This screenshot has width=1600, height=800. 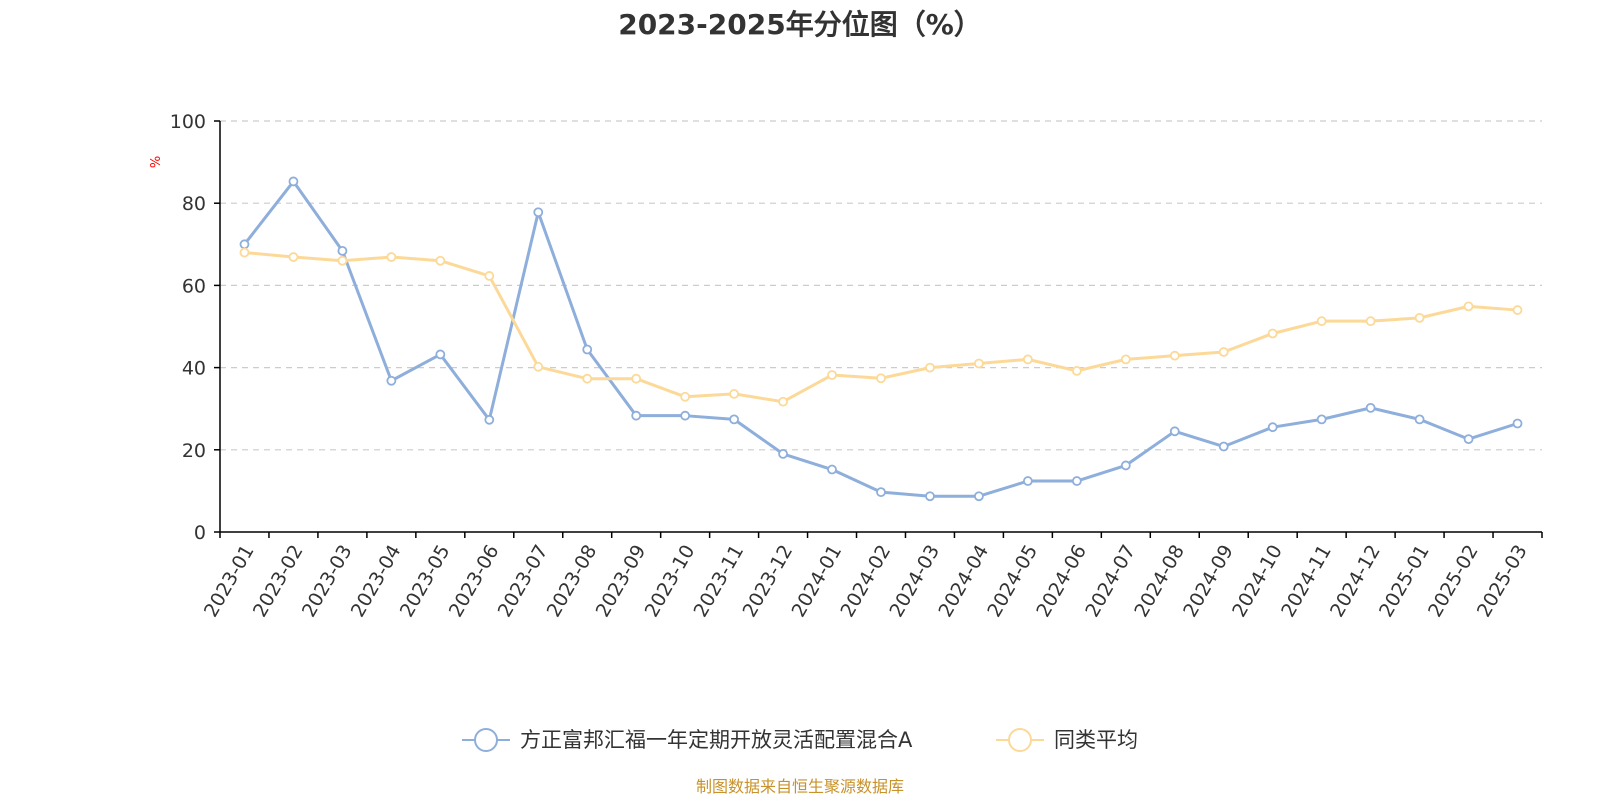 I want to click on y-tick-label: 60, so click(x=194, y=286).